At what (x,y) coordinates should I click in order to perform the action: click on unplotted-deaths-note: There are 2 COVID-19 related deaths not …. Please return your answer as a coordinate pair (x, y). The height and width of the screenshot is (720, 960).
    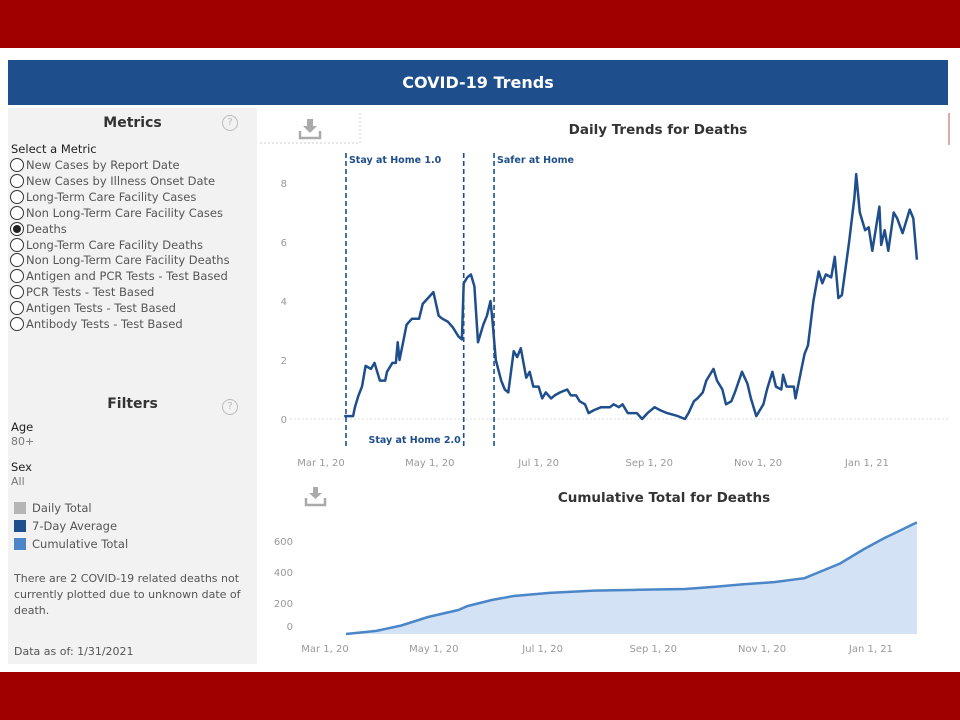
    Looking at the image, I should click on (127, 594).